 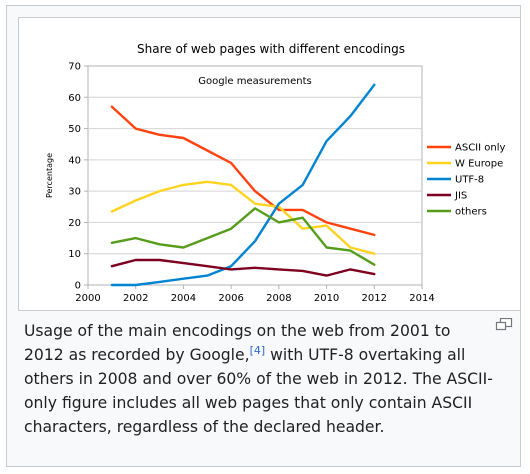 I want to click on x-tick-label: 2008, so click(x=278, y=298).